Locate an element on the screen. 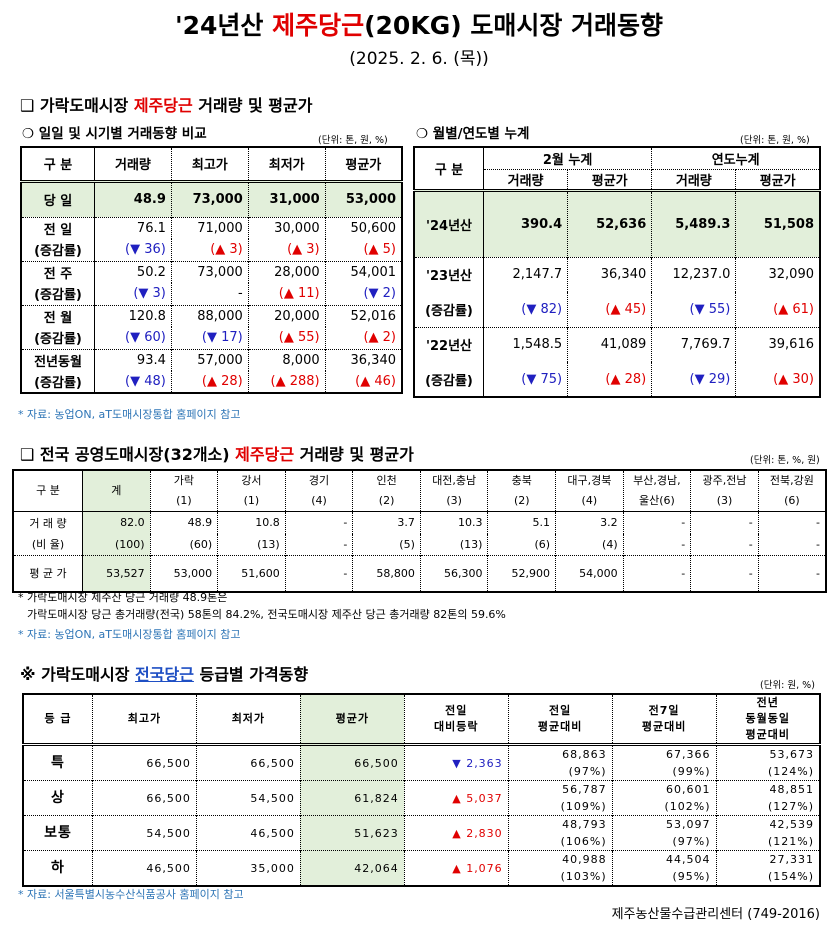 This screenshot has width=838, height=927. table-row: 전년동월 93.4 57,000 8,000 36,340 is located at coordinates (211, 359).